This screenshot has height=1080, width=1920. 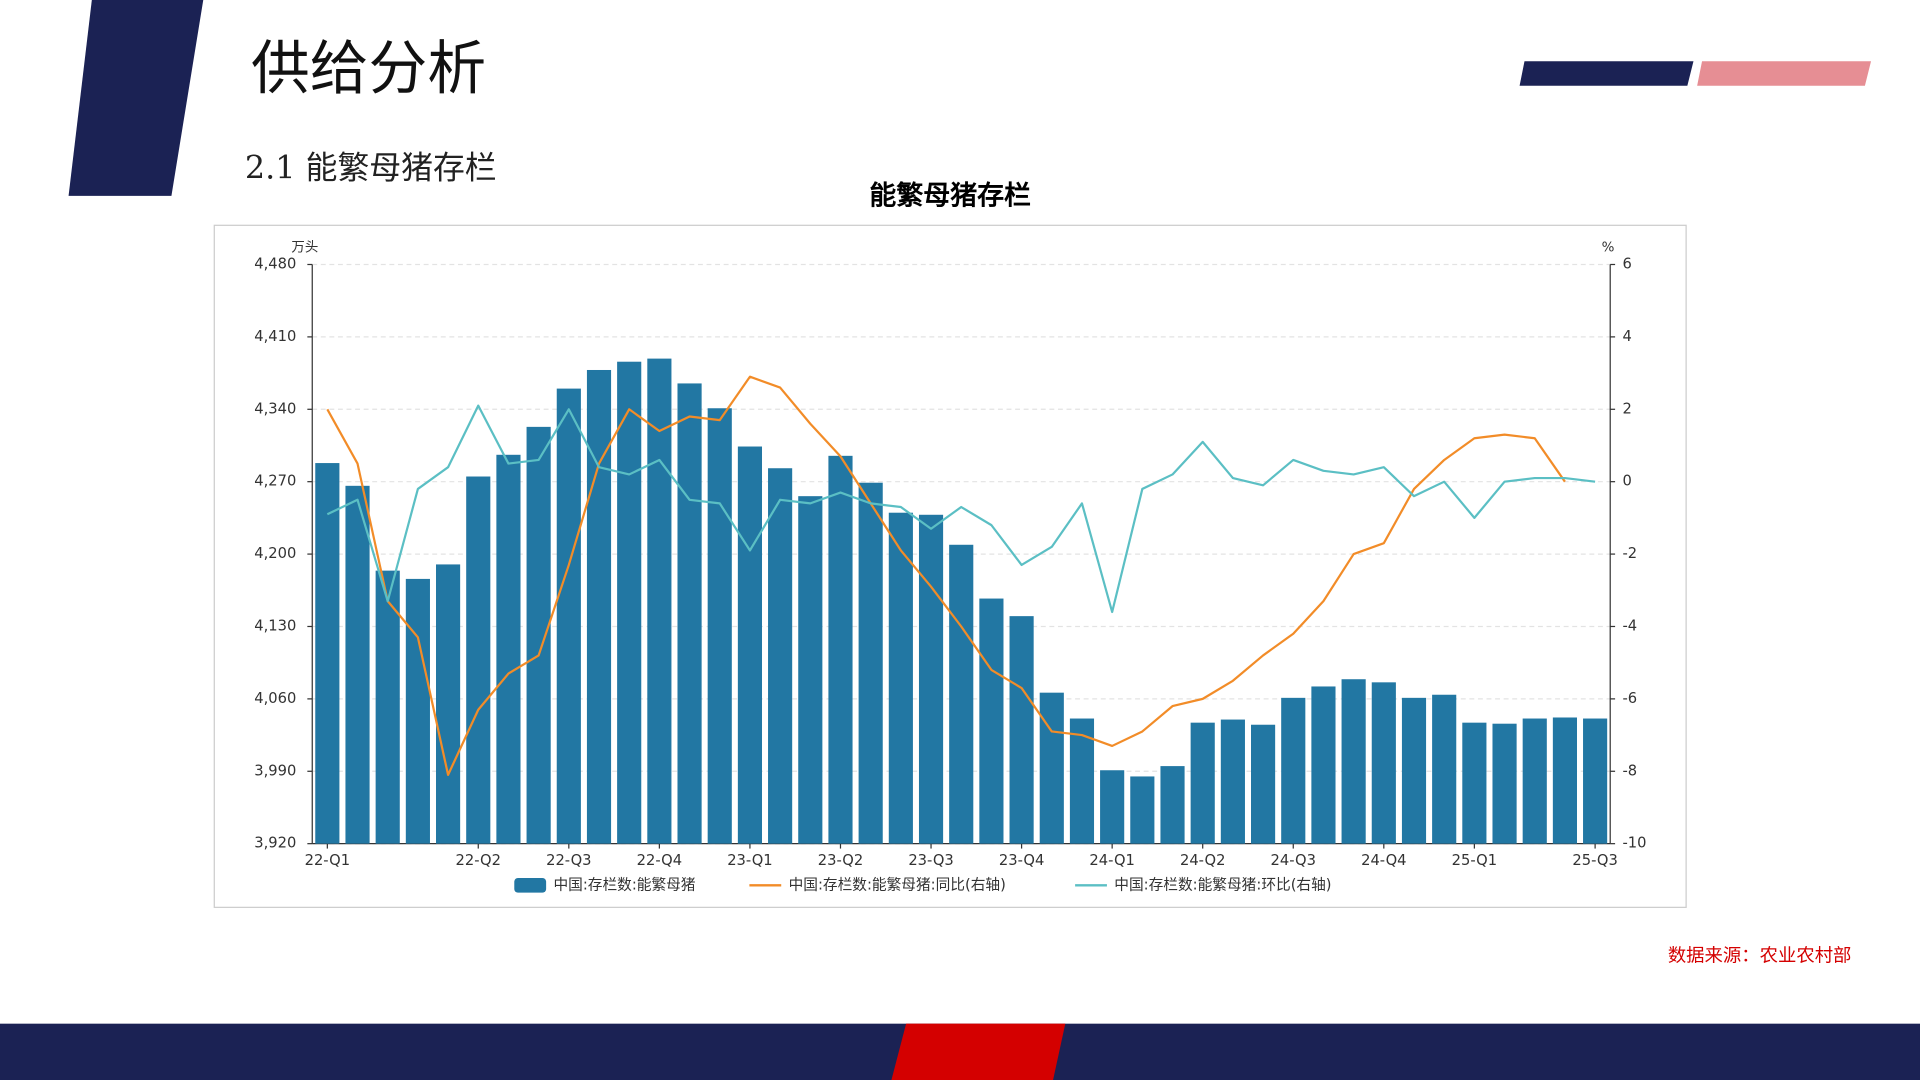 I want to click on source-note: 数据来源：农业农村部, so click(x=1760, y=955).